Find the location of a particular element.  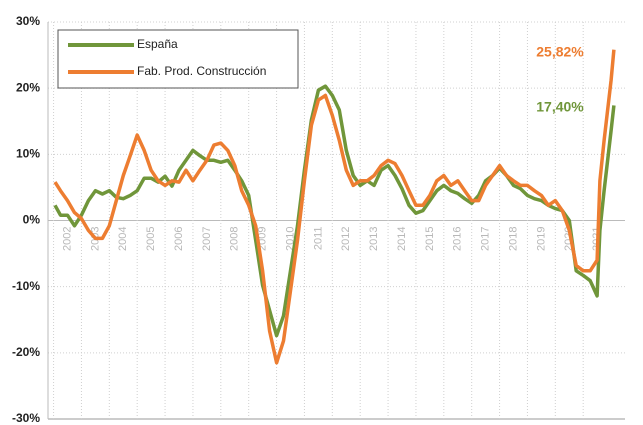

x-tick-label: 2011 is located at coordinates (318, 239).